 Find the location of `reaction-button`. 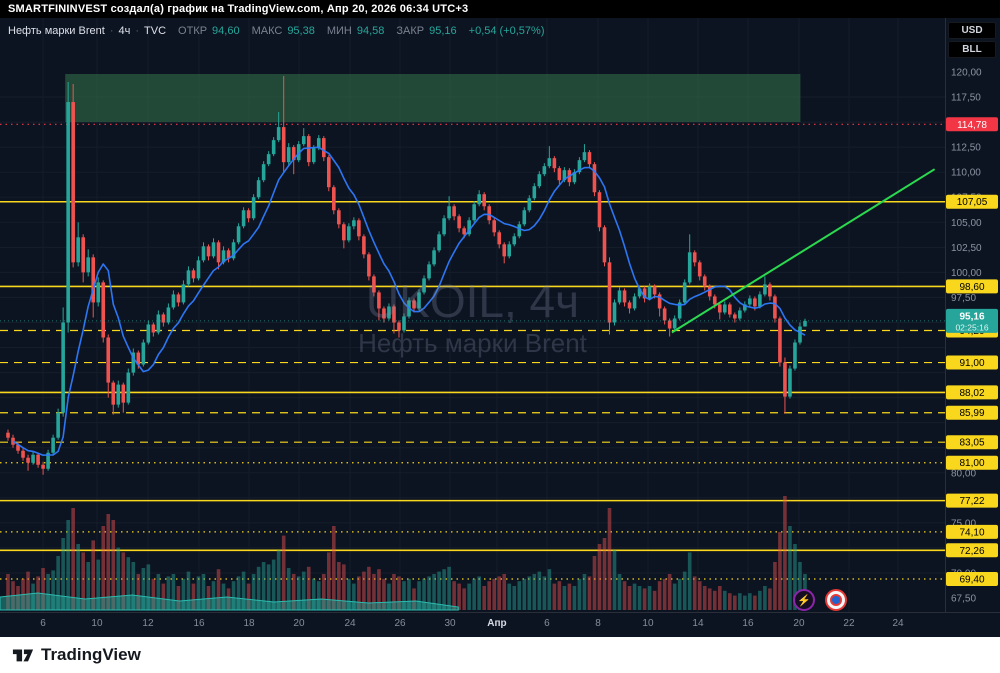

reaction-button is located at coordinates (836, 600).